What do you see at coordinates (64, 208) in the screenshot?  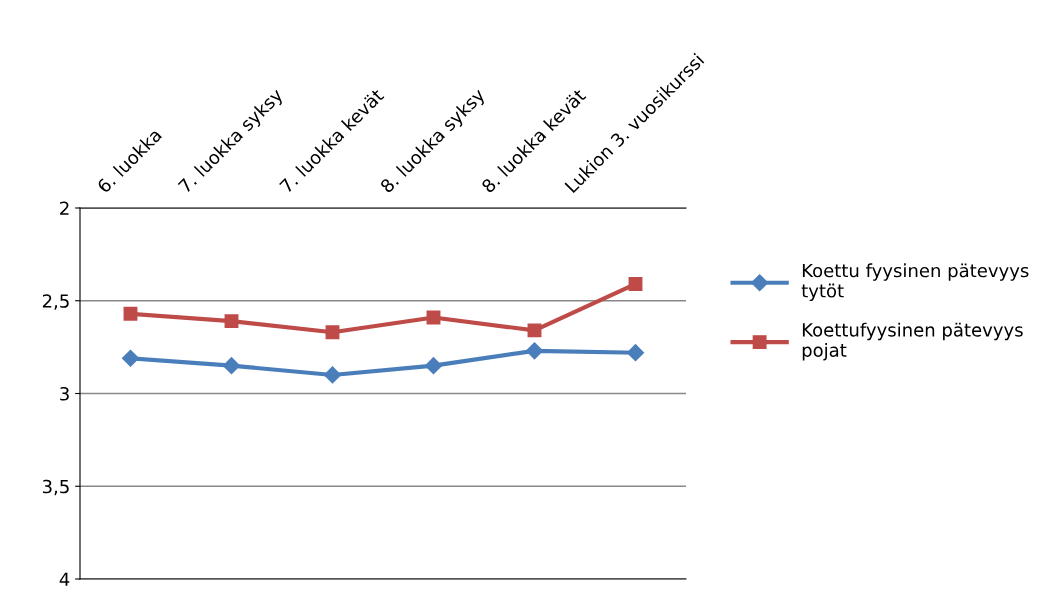 I see `y-tick-label: 2` at bounding box center [64, 208].